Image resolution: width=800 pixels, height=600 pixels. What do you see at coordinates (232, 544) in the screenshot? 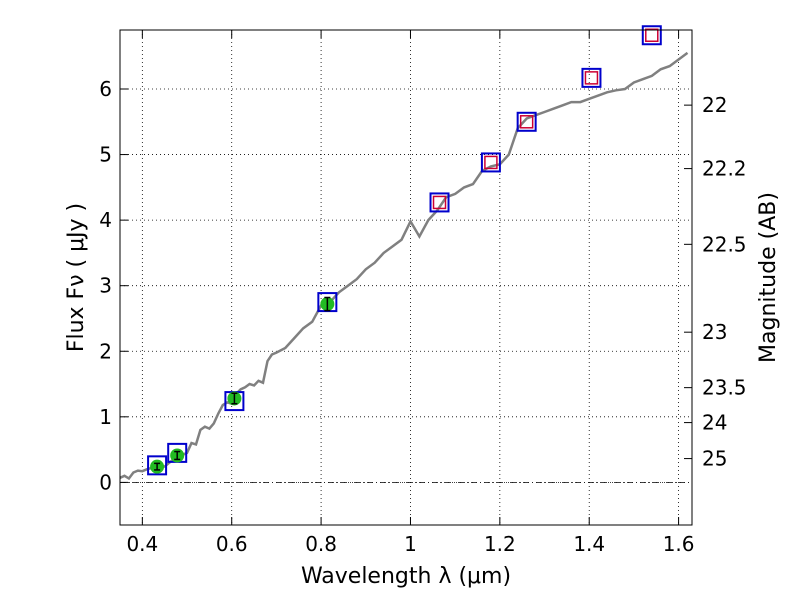
I see `x-tick-label: 0.6` at bounding box center [232, 544].